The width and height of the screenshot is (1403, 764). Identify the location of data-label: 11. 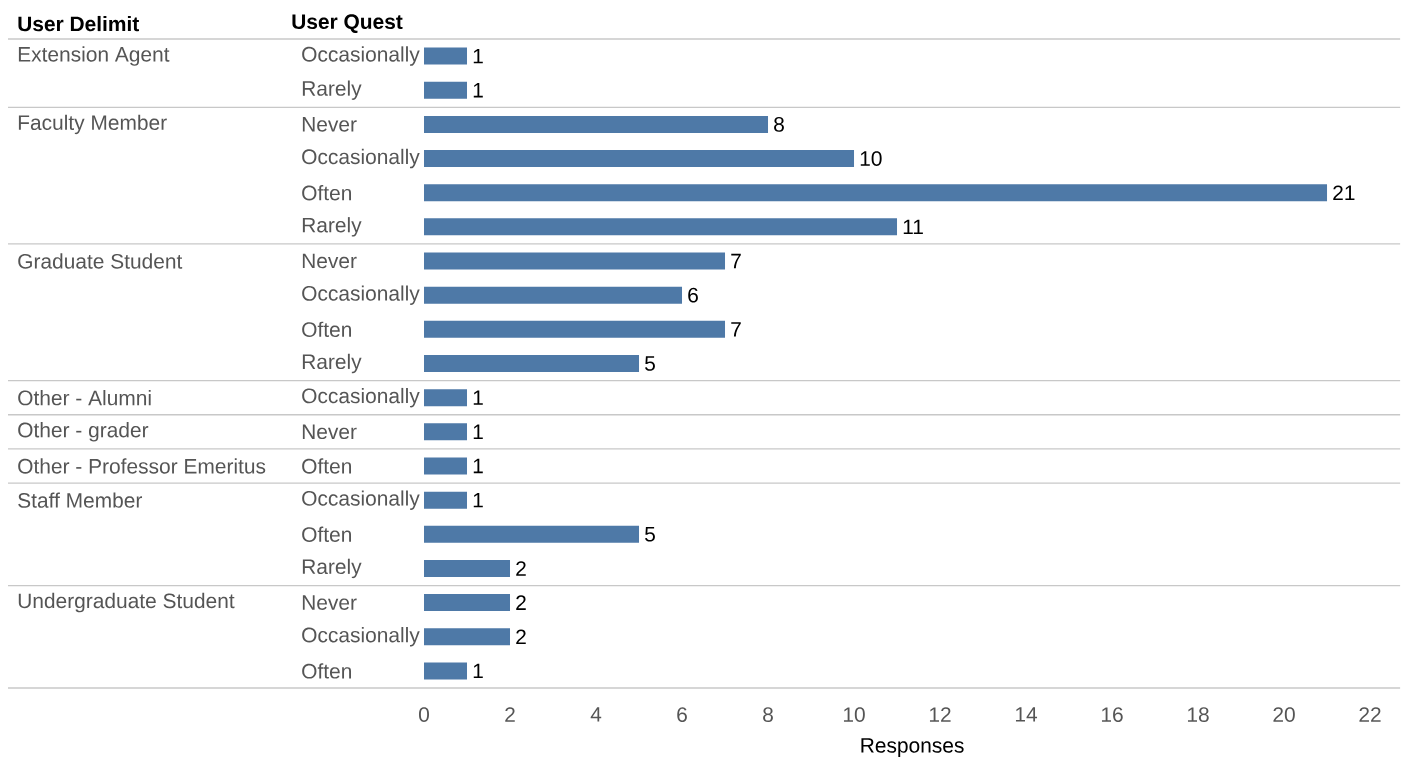
(913, 227).